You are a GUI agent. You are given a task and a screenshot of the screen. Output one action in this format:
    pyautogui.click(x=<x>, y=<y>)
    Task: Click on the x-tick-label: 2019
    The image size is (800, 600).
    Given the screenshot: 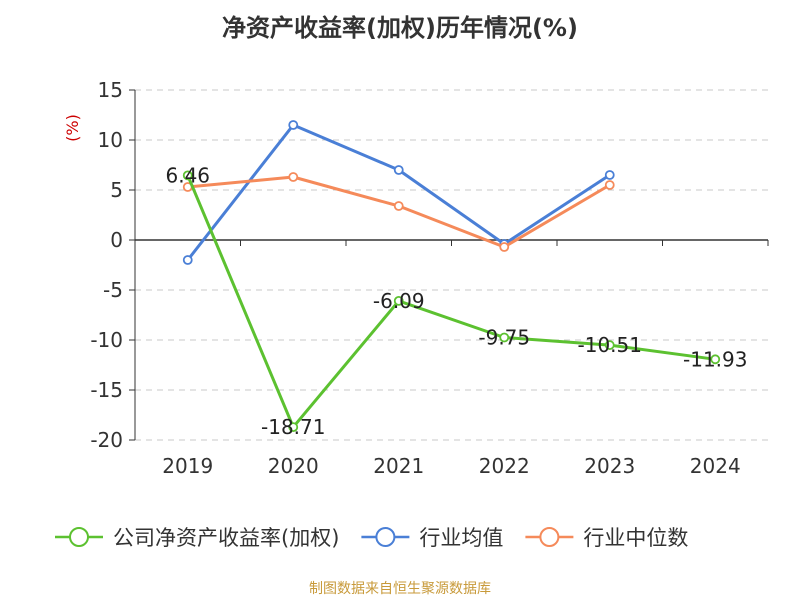 What is the action you would take?
    pyautogui.click(x=187, y=466)
    